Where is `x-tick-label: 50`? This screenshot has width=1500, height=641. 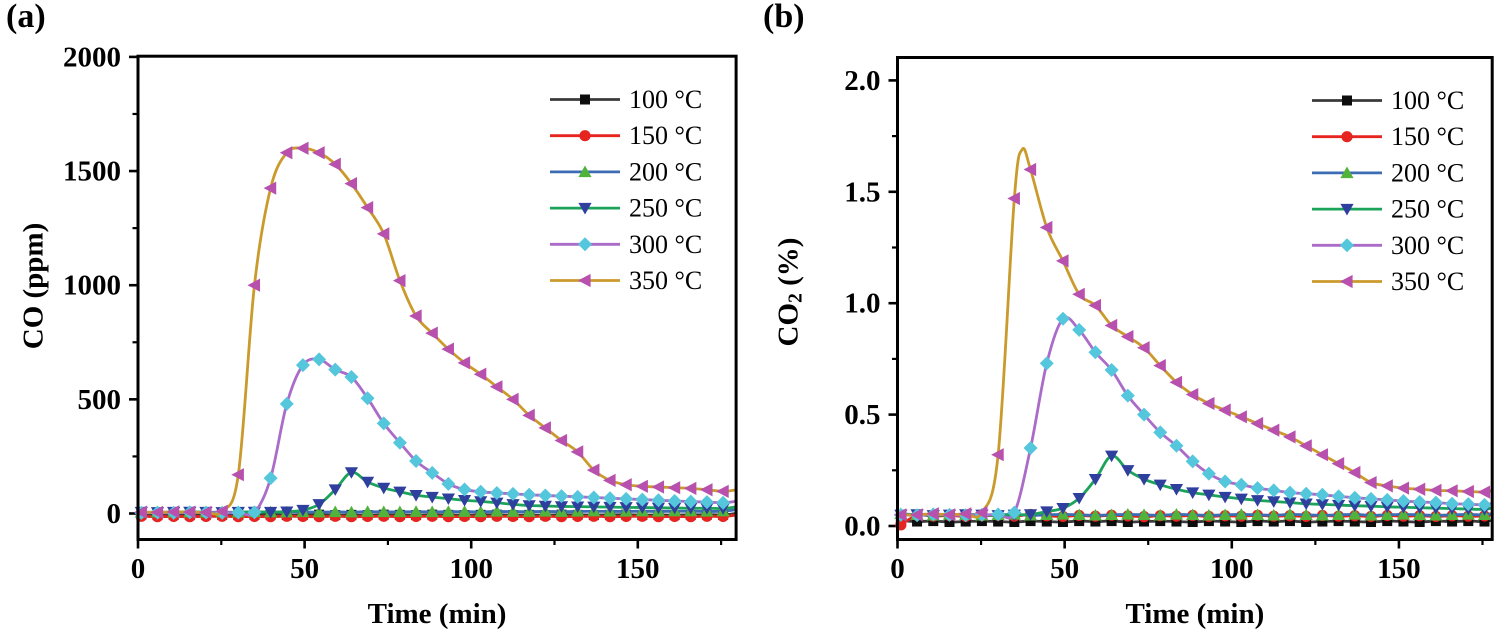 x-tick-label: 50 is located at coordinates (304, 569).